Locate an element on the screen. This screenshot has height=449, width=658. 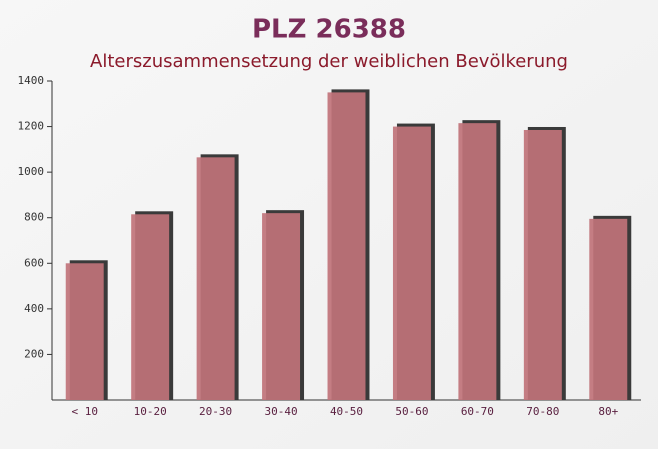
x-tick-label: 20-30 is located at coordinates (215, 411).